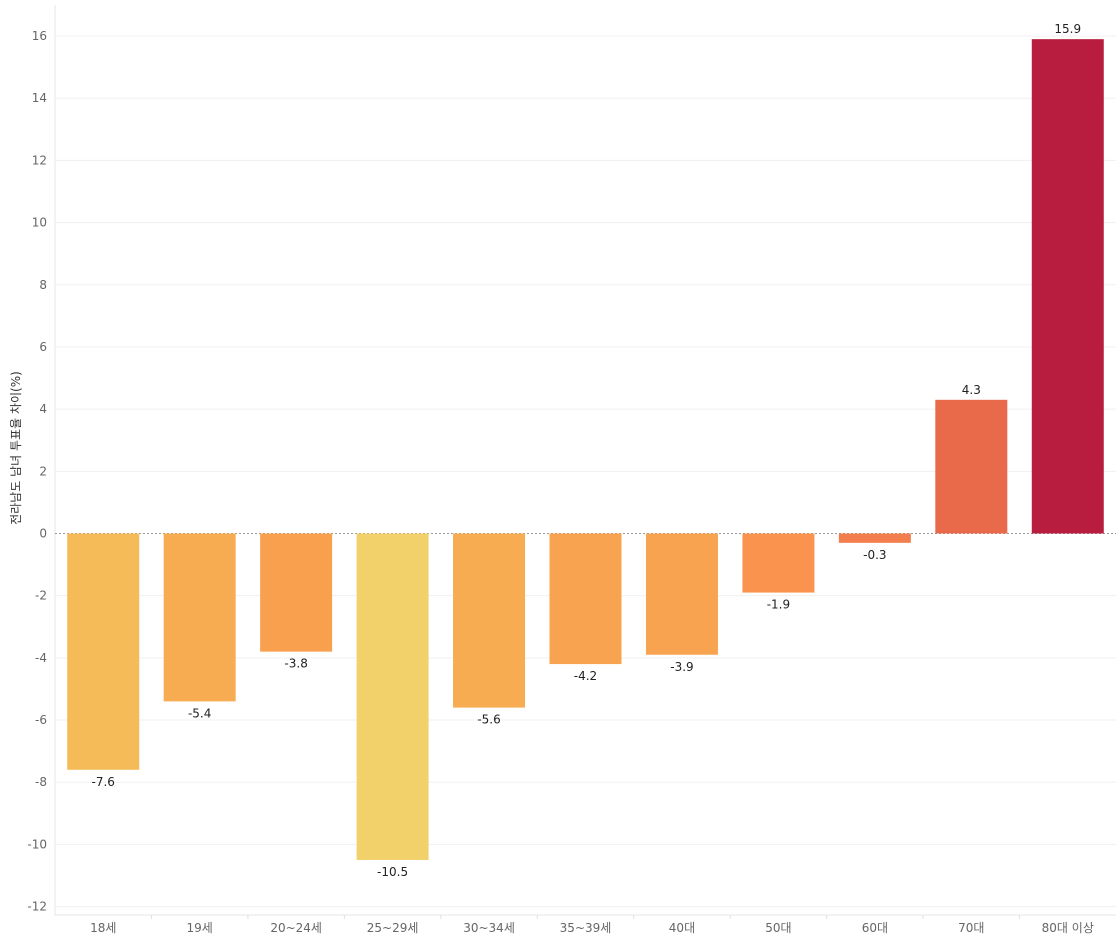  Describe the element at coordinates (41, 658) in the screenshot. I see `y-tick-label: -4` at that location.